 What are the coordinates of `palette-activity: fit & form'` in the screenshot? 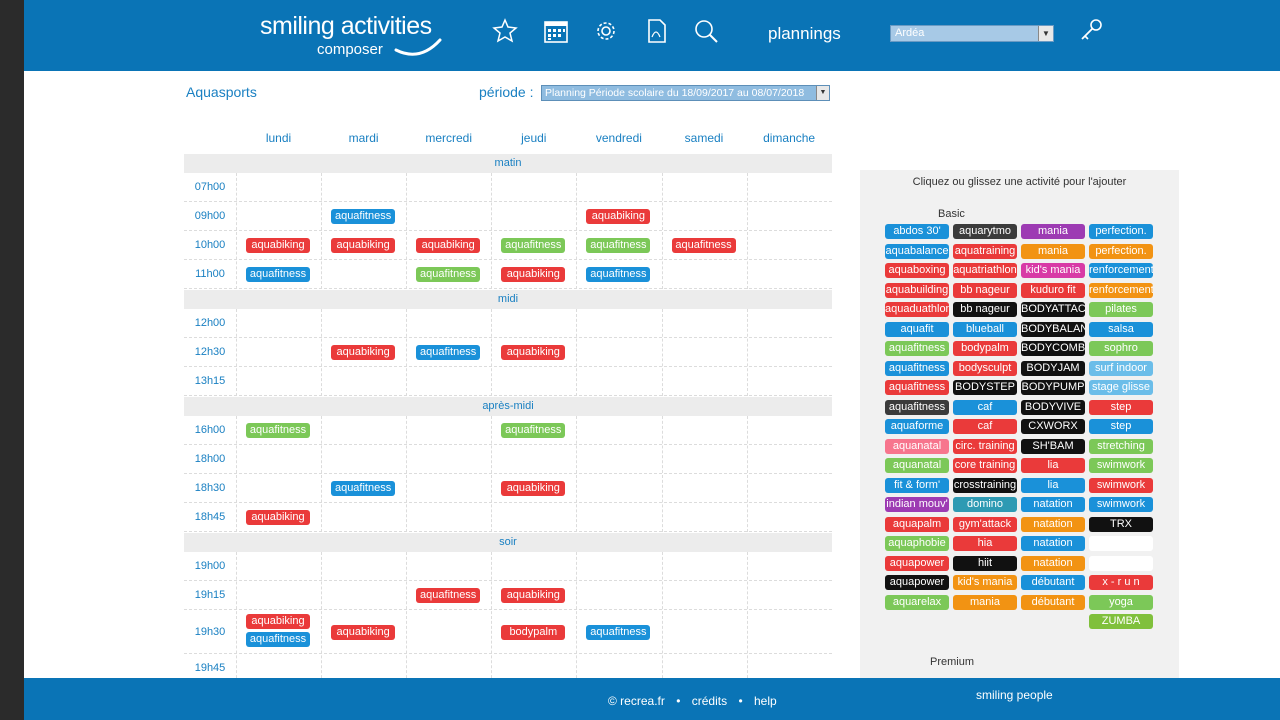 It's located at (917, 485).